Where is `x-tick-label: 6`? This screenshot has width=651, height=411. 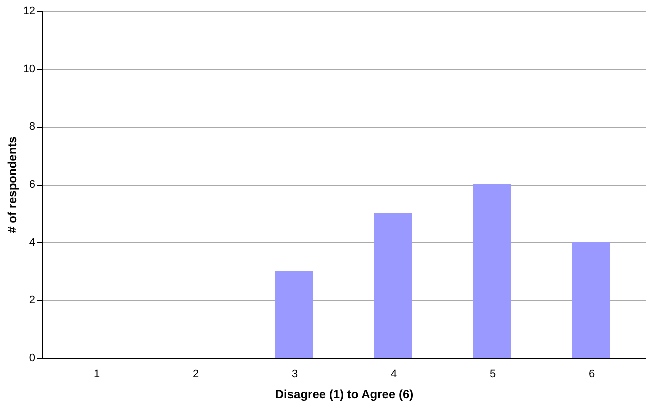 x-tick-label: 6 is located at coordinates (592, 374).